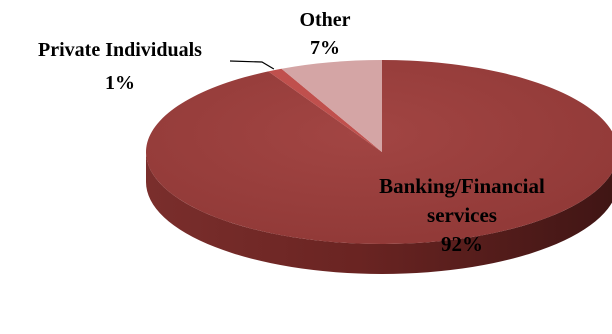  I want to click on pie-slice-private-individuals, so click(325, 110).